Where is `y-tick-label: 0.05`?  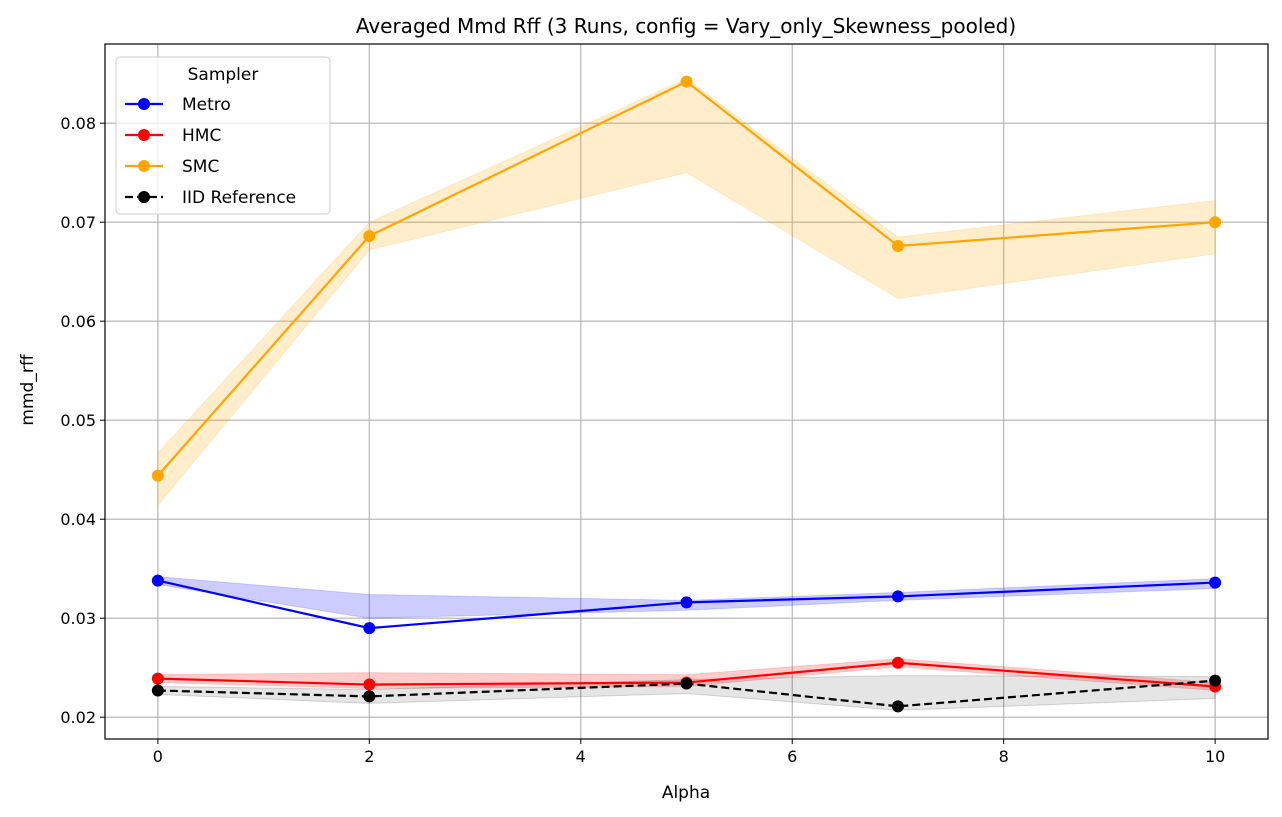
y-tick-label: 0.05 is located at coordinates (78, 420).